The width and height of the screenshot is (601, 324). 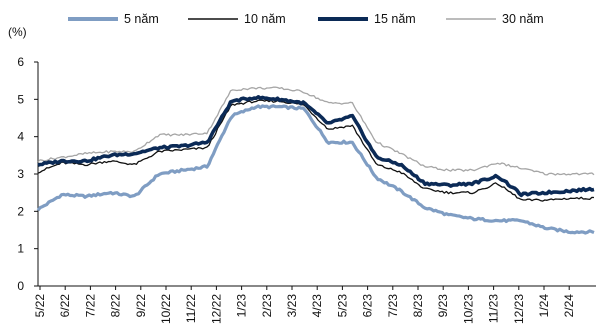 What do you see at coordinates (20, 286) in the screenshot?
I see `y-tick-label: 0` at bounding box center [20, 286].